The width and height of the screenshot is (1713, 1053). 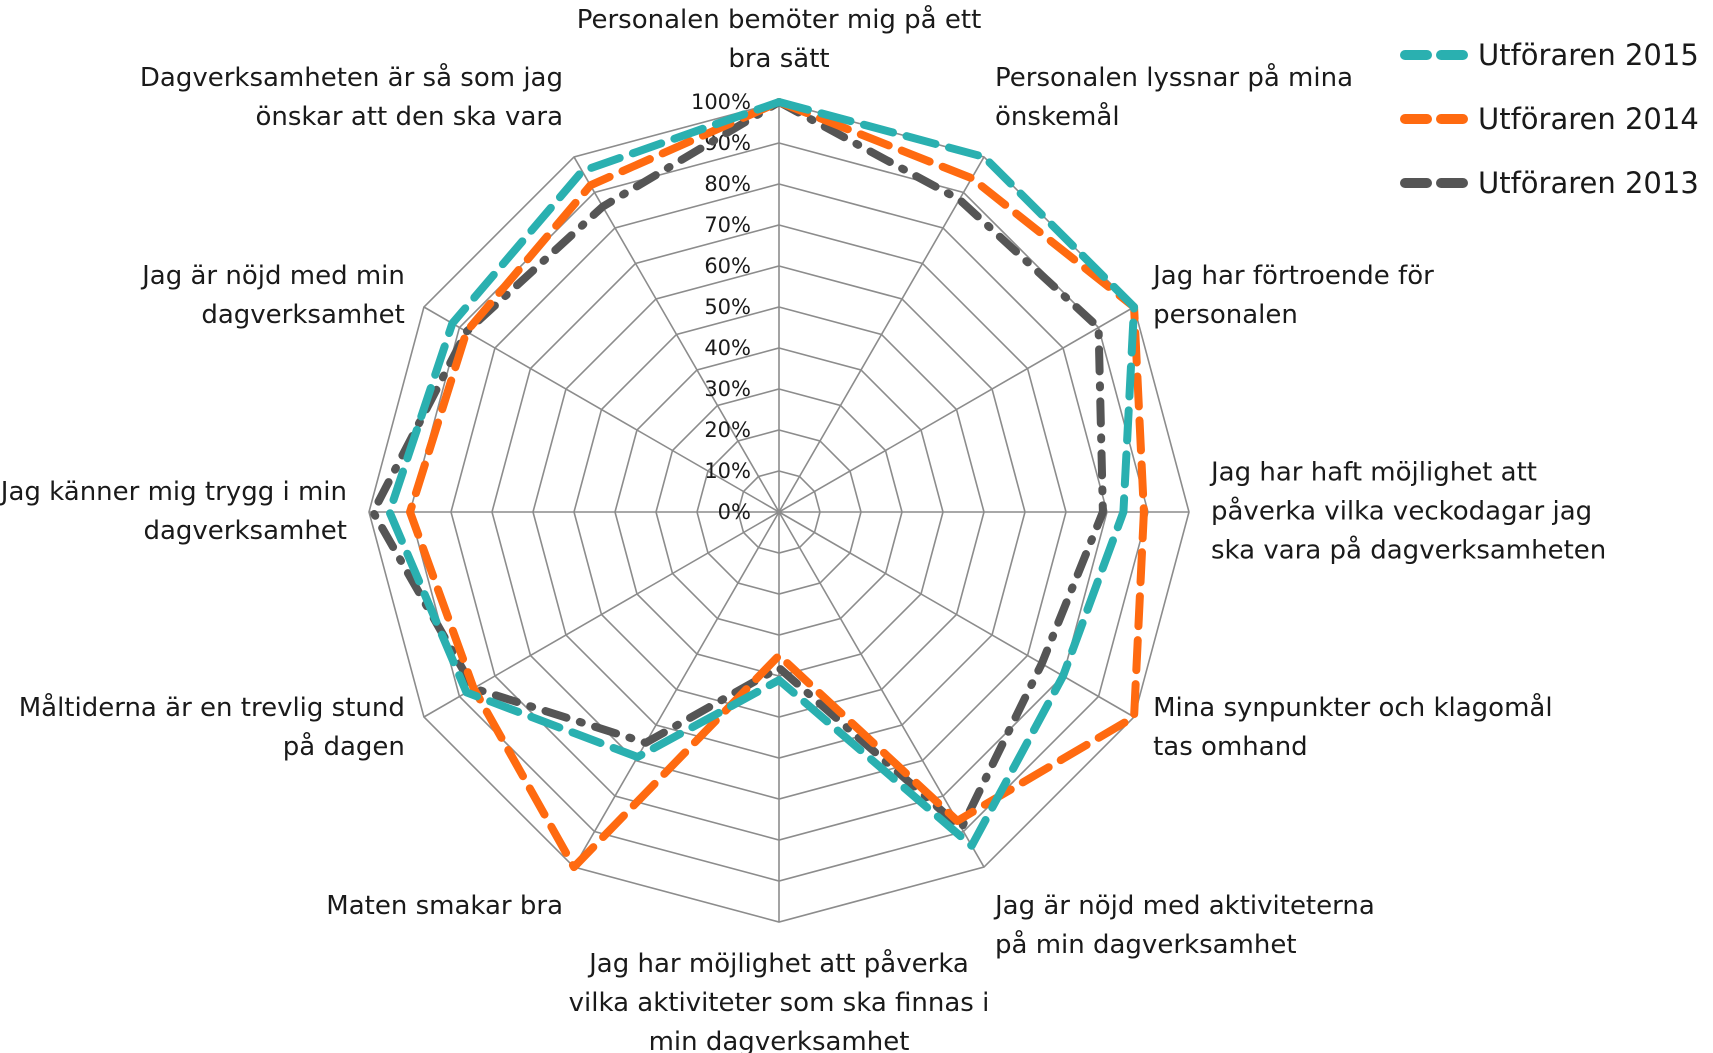 I want to click on category-label-line: önskar att den ska vara, so click(x=409, y=117).